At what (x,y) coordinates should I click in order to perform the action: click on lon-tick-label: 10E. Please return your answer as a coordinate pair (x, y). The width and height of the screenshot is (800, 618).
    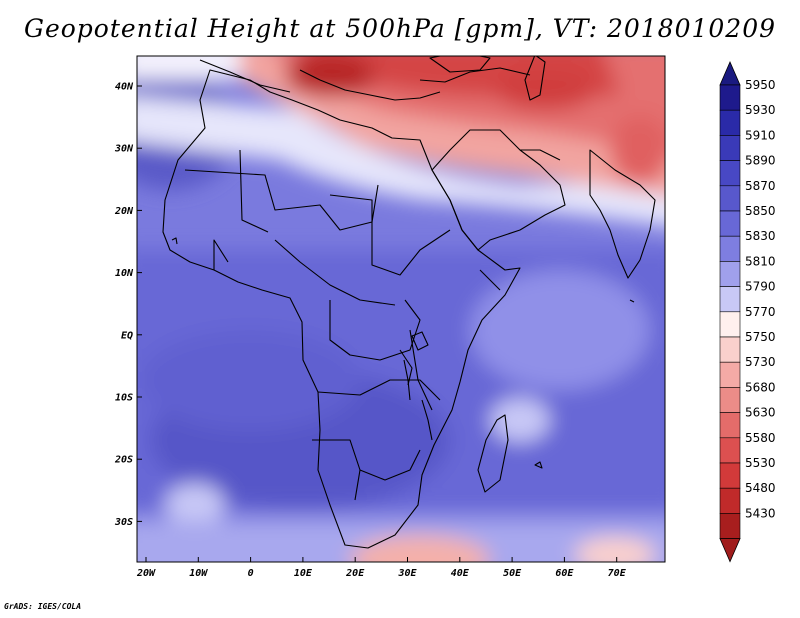
    Looking at the image, I should click on (303, 573).